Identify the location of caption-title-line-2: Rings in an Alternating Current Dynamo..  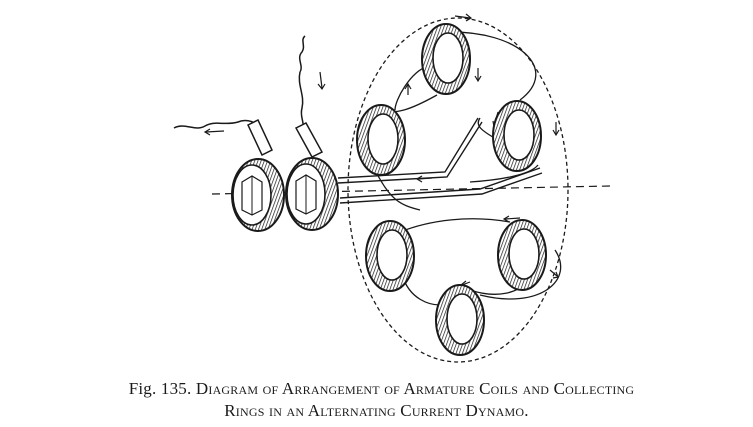
(376, 411).